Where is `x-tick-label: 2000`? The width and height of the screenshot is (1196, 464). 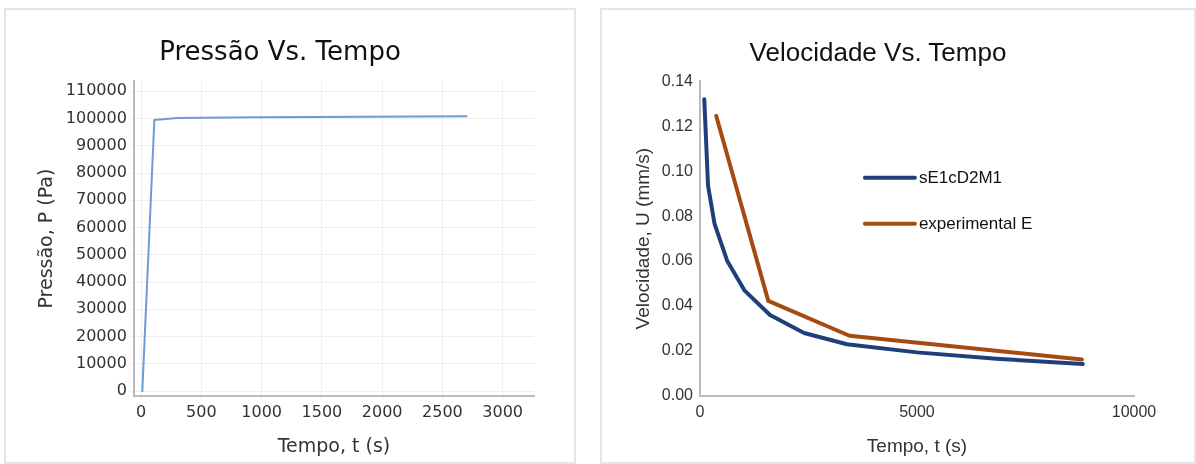 x-tick-label: 2000 is located at coordinates (382, 411).